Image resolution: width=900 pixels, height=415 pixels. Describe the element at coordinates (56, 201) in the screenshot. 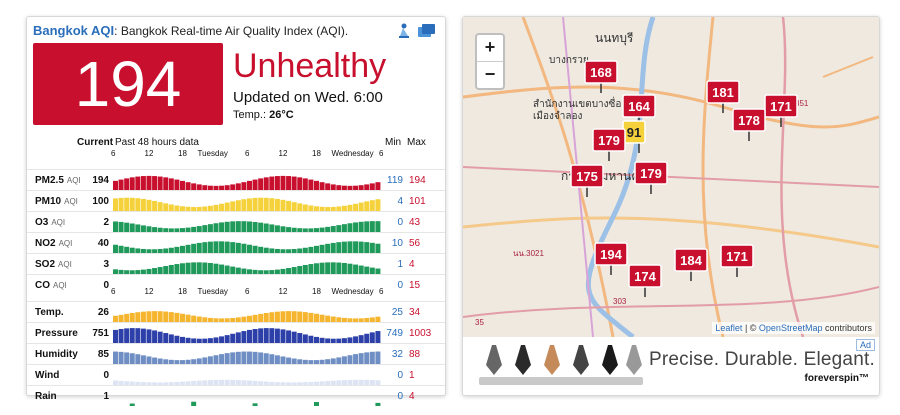

I see `row-label: PM10 AQI` at that location.